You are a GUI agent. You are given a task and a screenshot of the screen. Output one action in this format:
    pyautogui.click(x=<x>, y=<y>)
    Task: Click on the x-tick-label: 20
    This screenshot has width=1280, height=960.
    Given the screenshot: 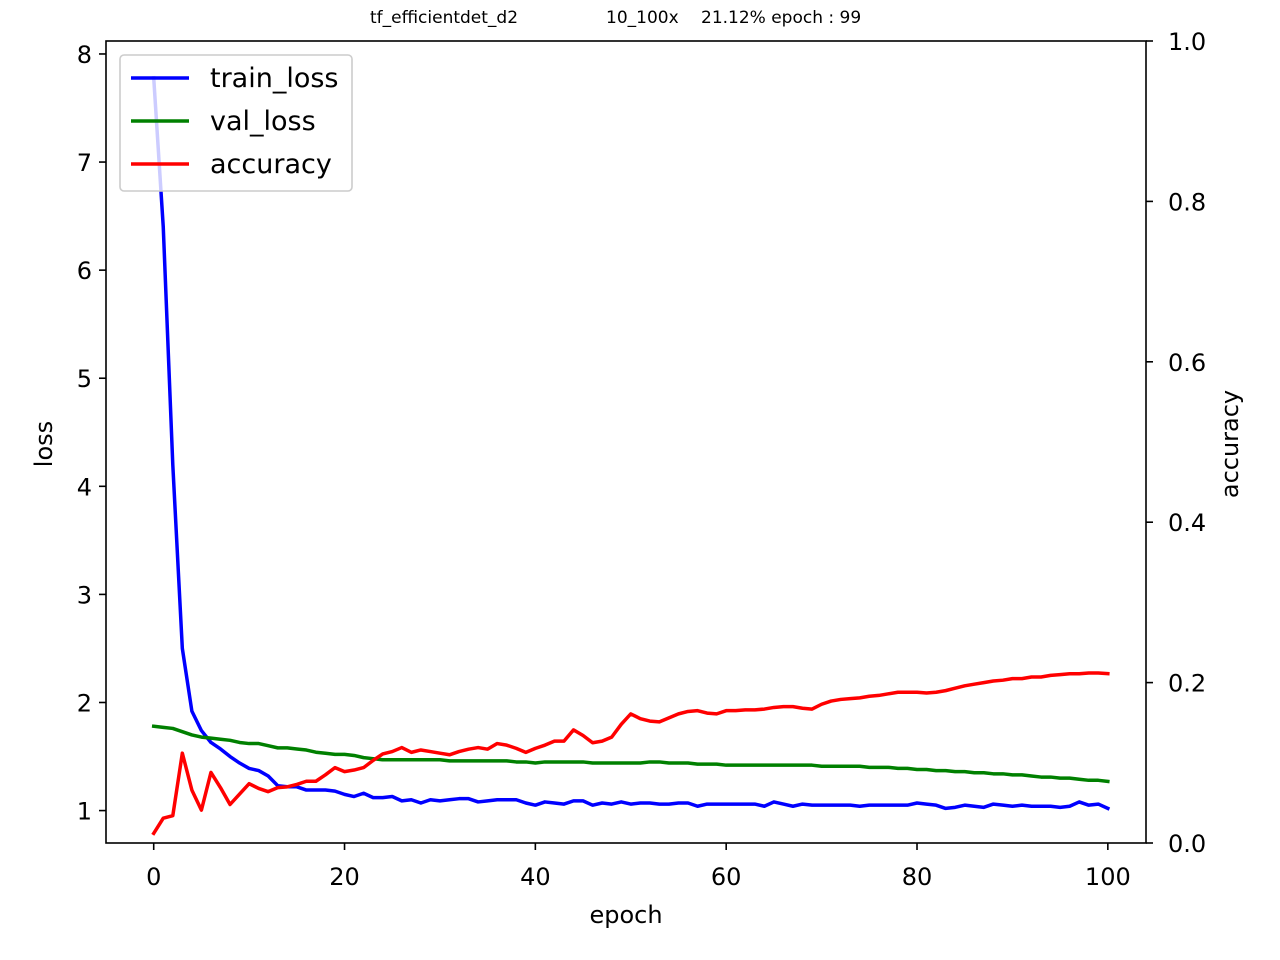 What is the action you would take?
    pyautogui.click(x=344, y=877)
    